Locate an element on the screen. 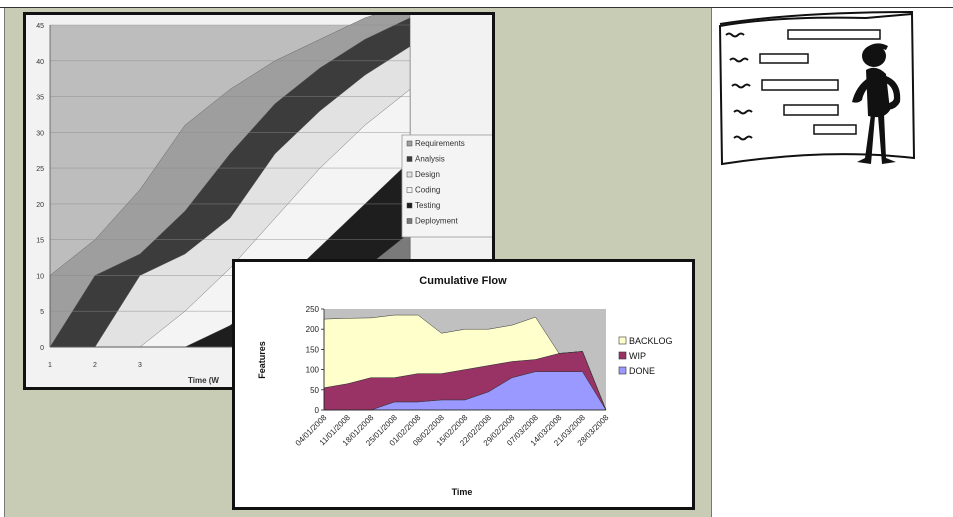 Image resolution: width=953 pixels, height=517 pixels. legend-label-coding: Coding is located at coordinates (427, 190).